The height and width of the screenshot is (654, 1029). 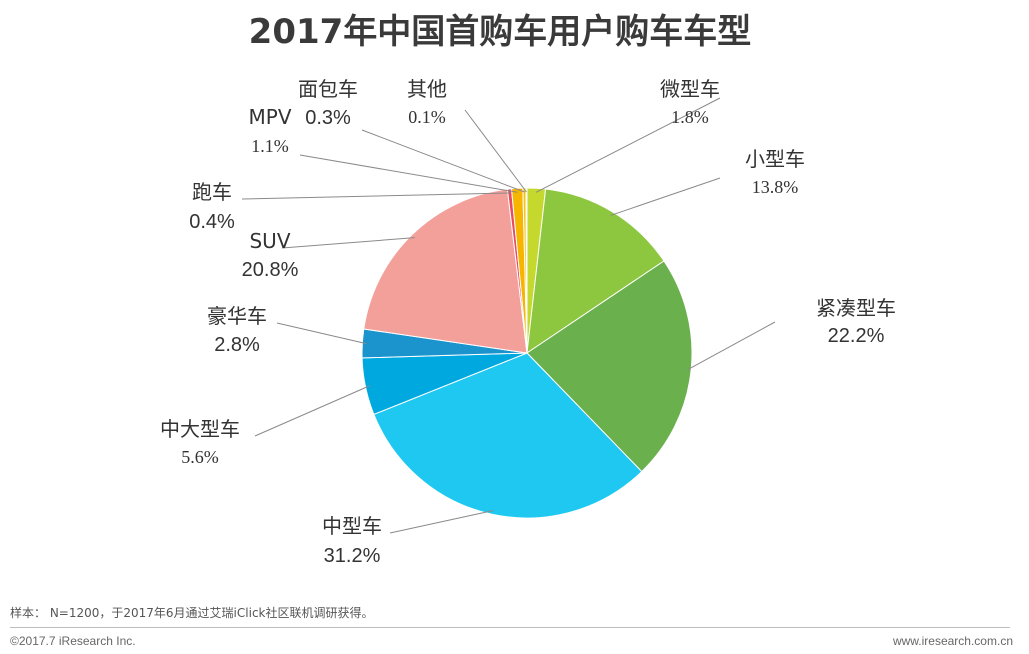 What do you see at coordinates (510, 627) in the screenshot?
I see `footer-divider` at bounding box center [510, 627].